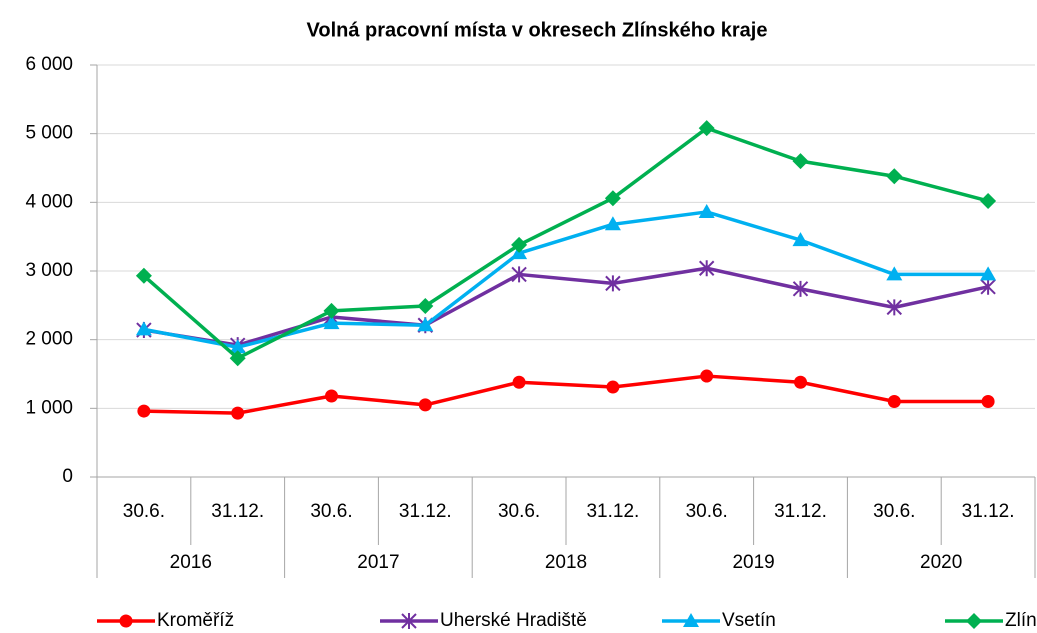 The image size is (1037, 633). Describe the element at coordinates (49, 64) in the screenshot. I see `y-tick-label: 6 000` at that location.